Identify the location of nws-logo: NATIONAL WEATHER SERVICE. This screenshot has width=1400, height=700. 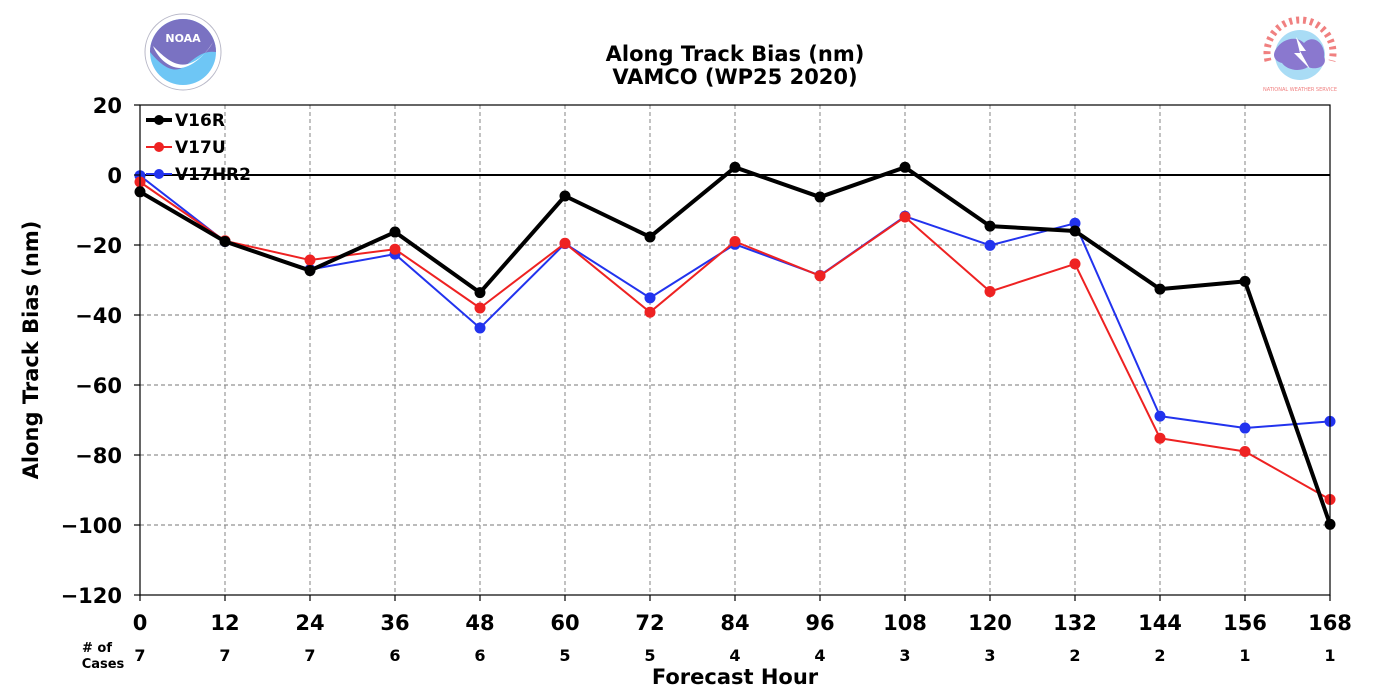
(1300, 54).